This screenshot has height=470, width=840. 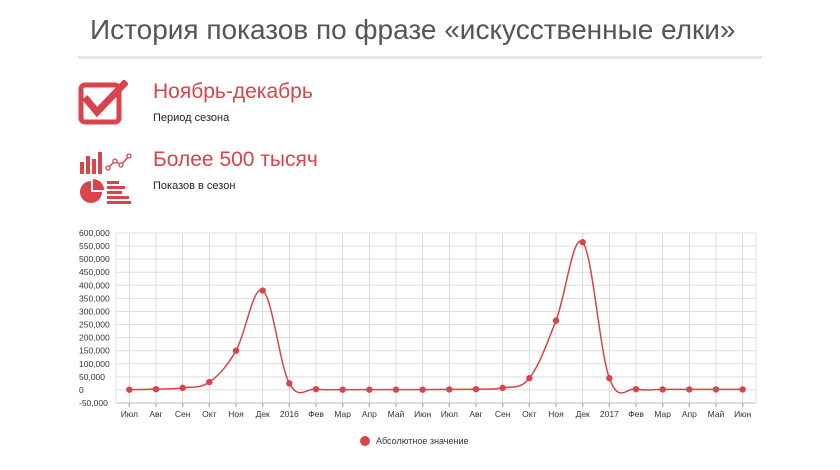 I want to click on y-tick-label: 300,000, so click(x=94, y=311).